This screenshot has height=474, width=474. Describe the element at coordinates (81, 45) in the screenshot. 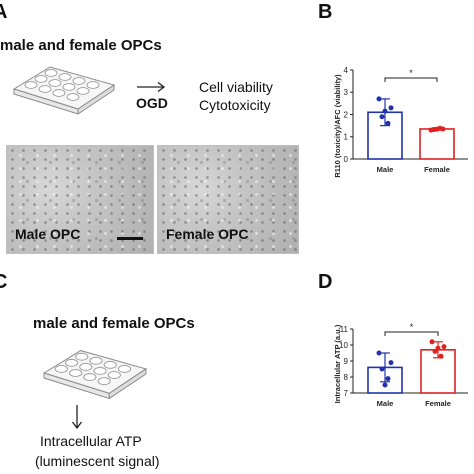

I see `panel-a-heading: male and female OPCs` at that location.